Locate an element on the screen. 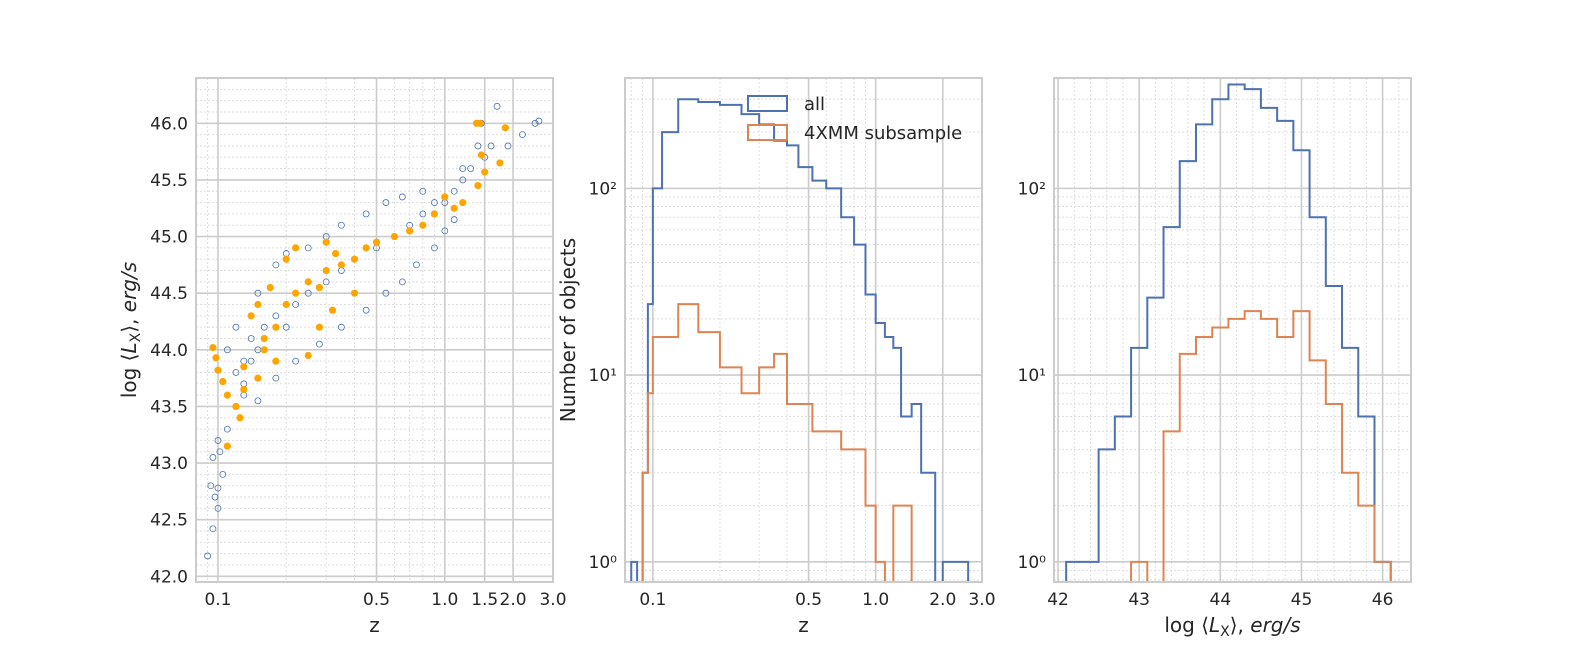  x-tick-label: 46 is located at coordinates (1383, 600).